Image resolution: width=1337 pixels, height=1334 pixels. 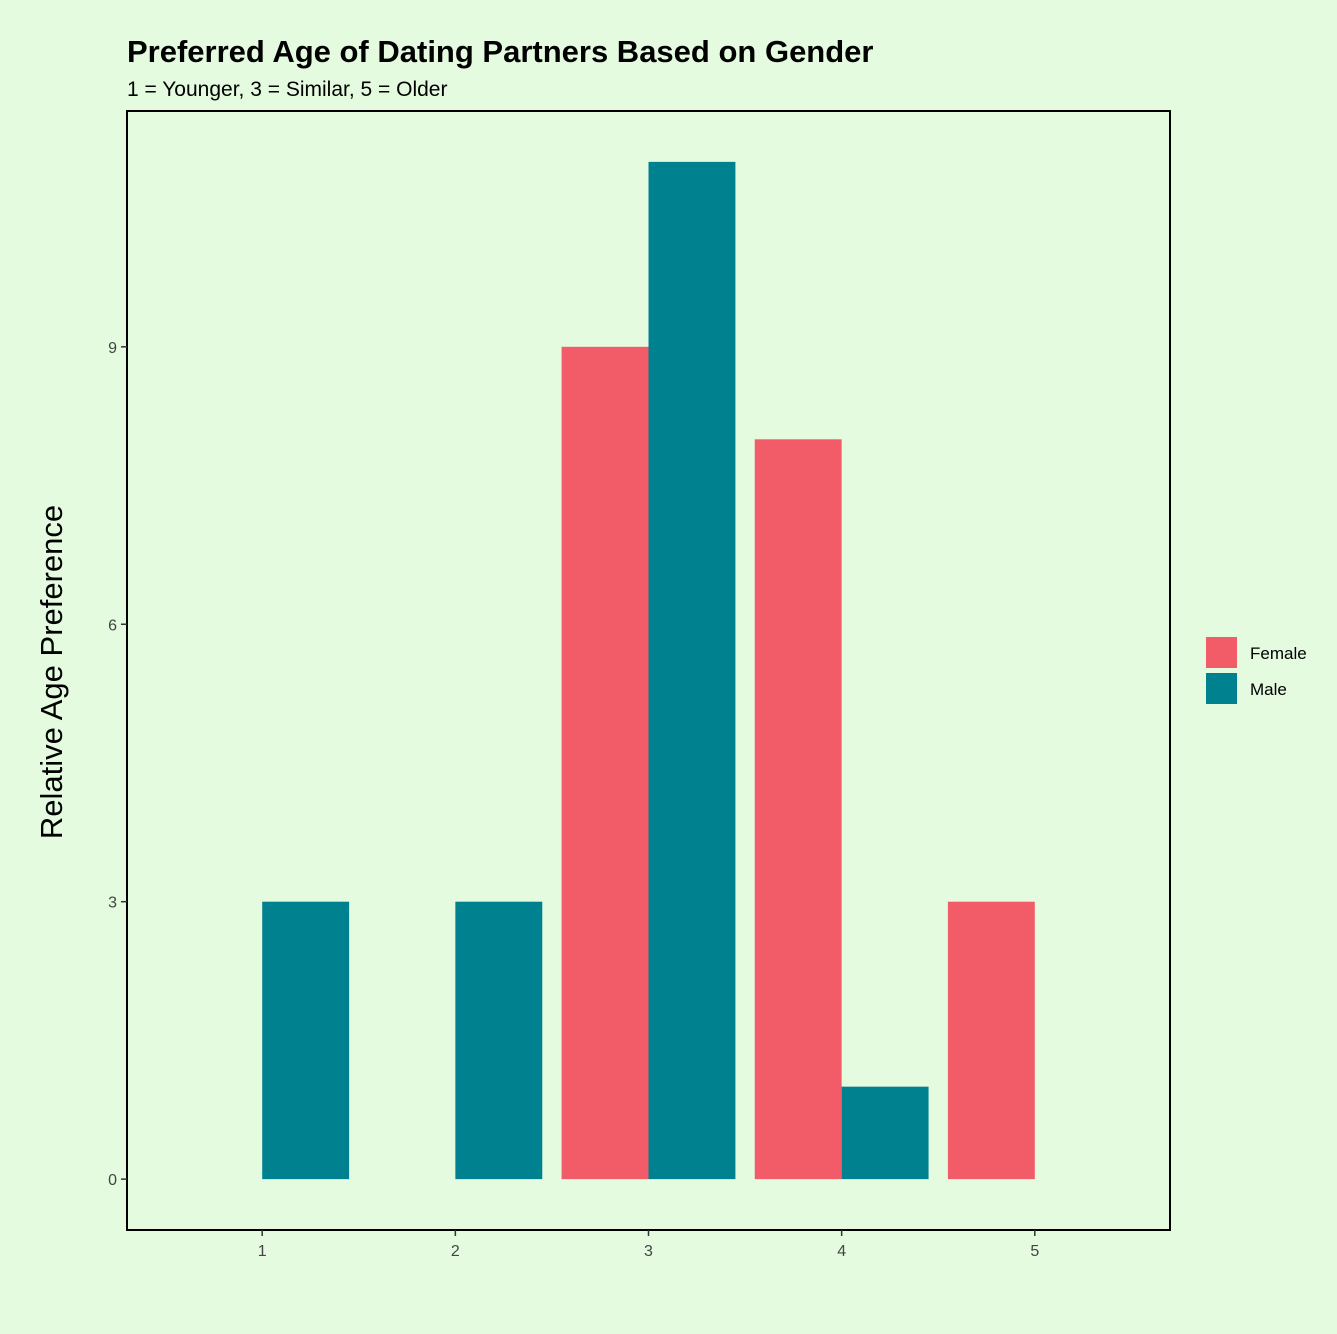 What do you see at coordinates (1278, 653) in the screenshot?
I see `legend-label-female: Female` at bounding box center [1278, 653].